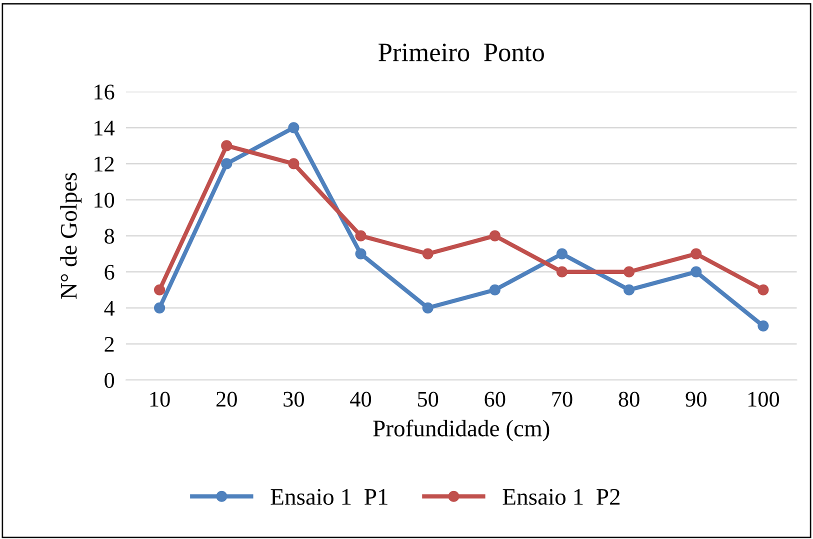 The width and height of the screenshot is (813, 539). Describe the element at coordinates (109, 272) in the screenshot. I see `y-tick-label: 6` at that location.